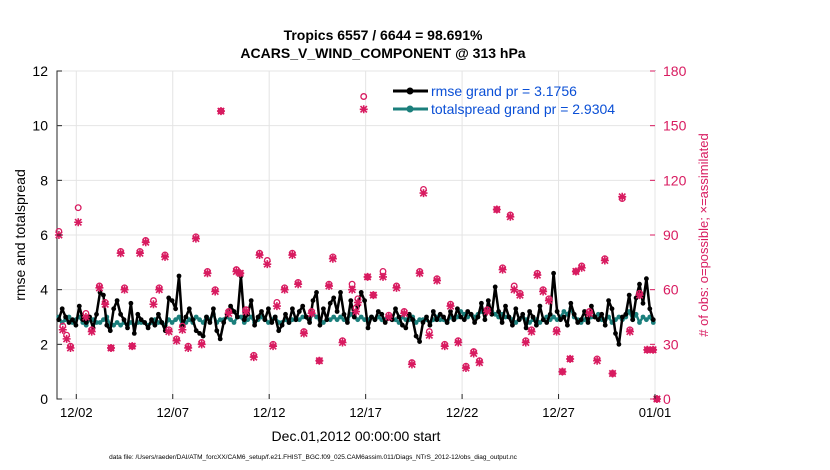 This screenshot has width=830, height=470. Describe the element at coordinates (356, 436) in the screenshot. I see `x-axis-label: Dec.01,2012 00:00:00 start` at that location.